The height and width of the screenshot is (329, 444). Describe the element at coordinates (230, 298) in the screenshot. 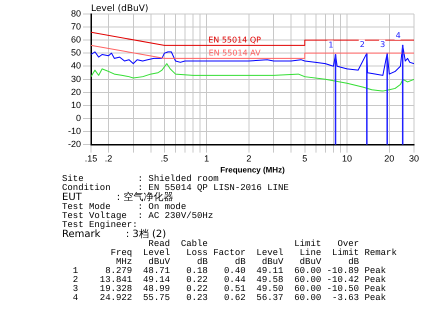

I see `text: 4 24.922 55.75 0.23 0.62 56.37 60.00 -3.63 Peak` at that location.